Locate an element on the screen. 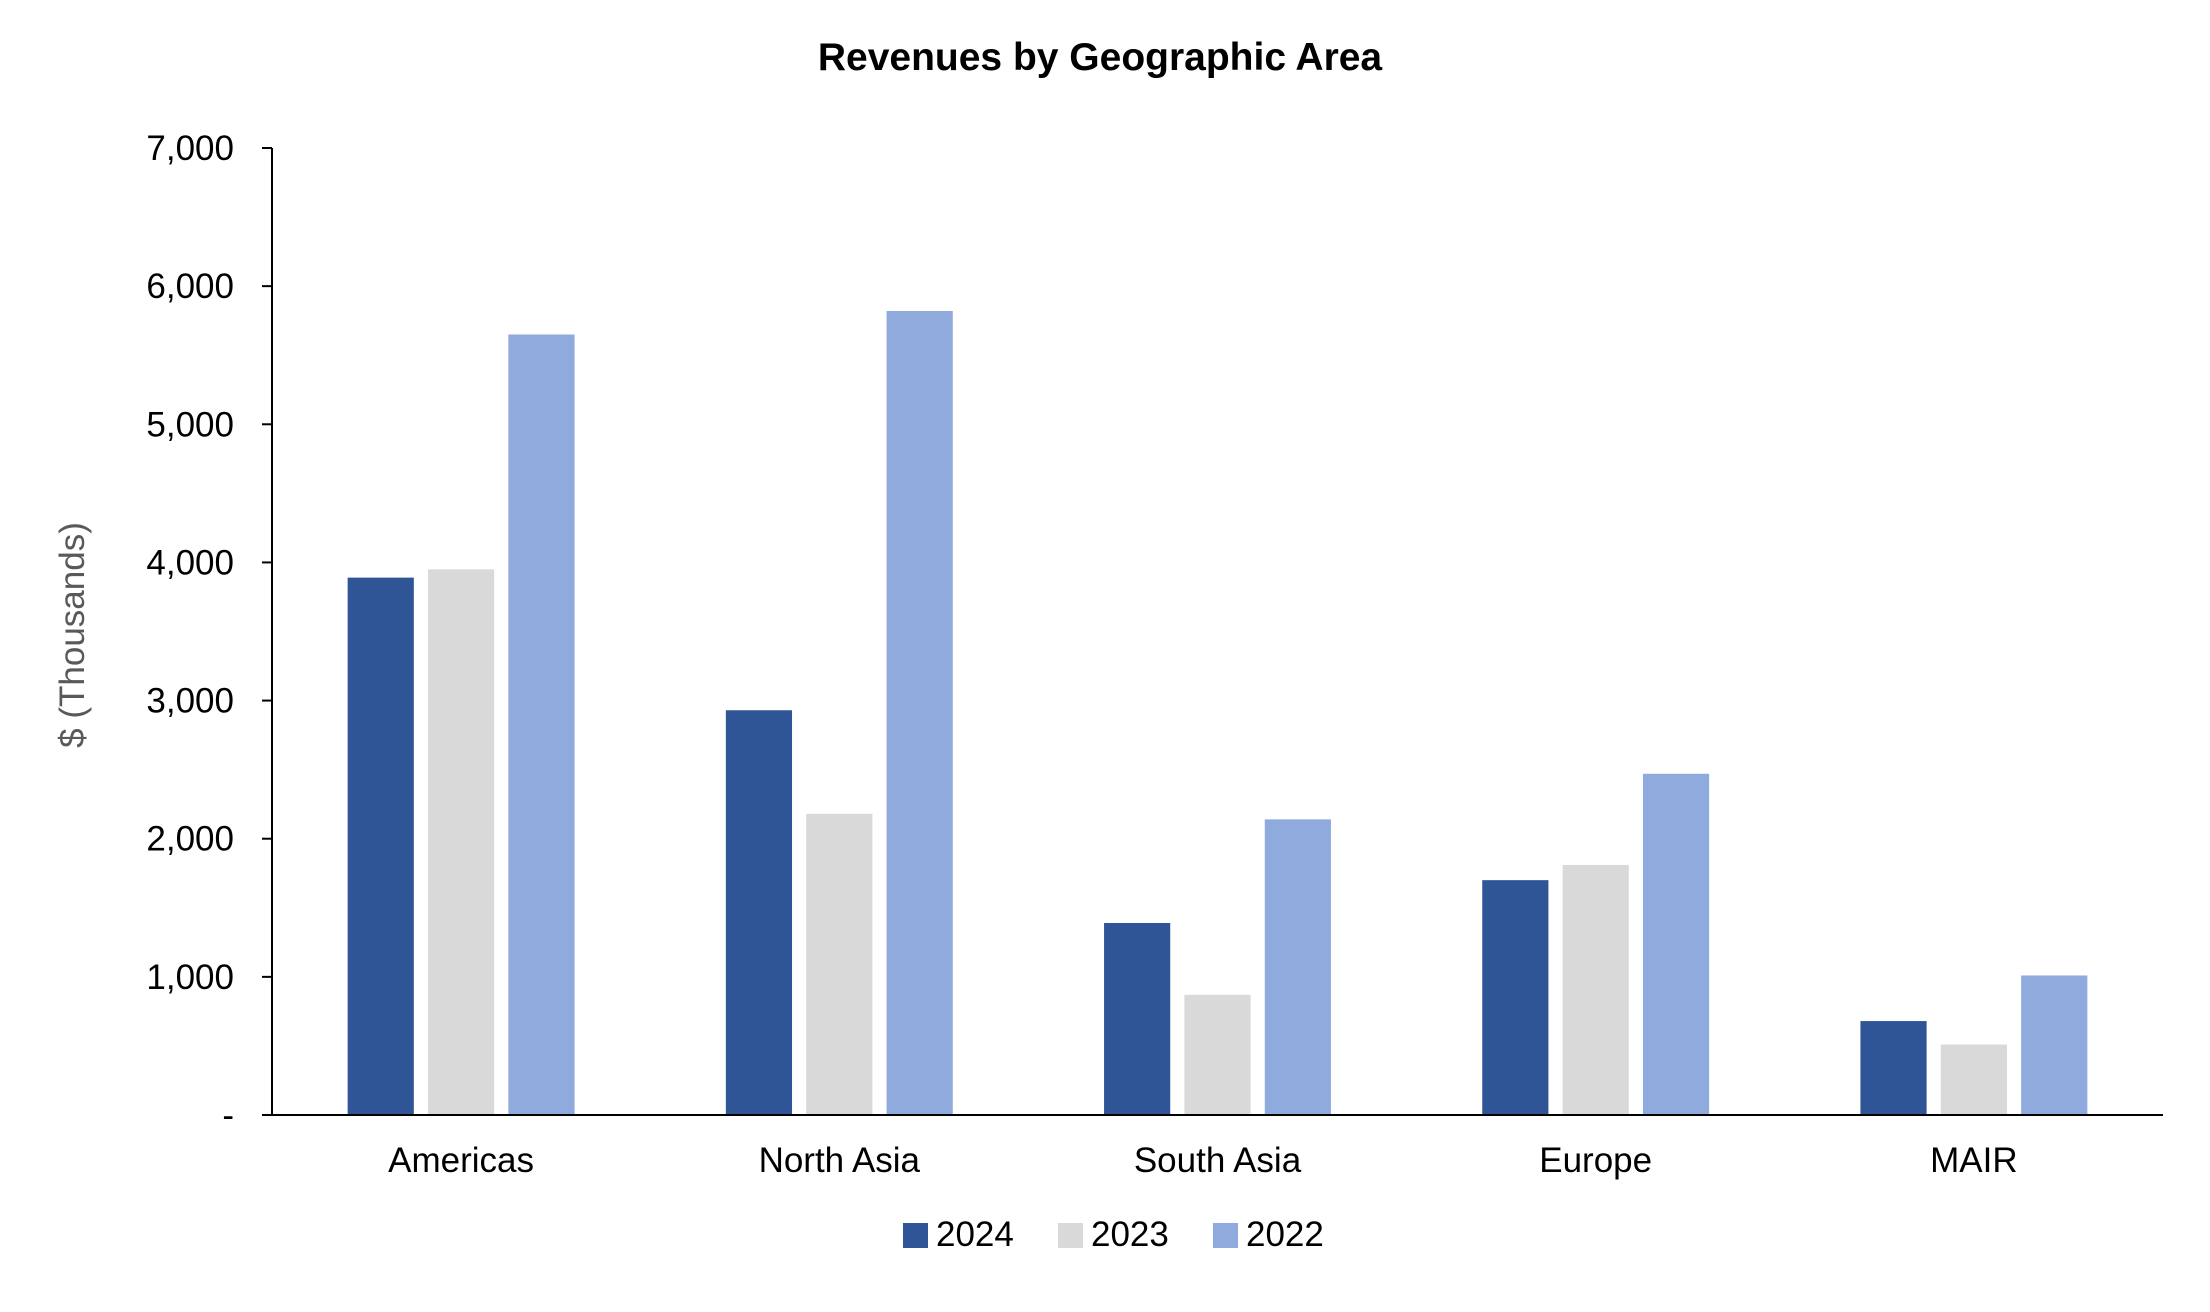  x-tick-label: MAIR is located at coordinates (1974, 1160).